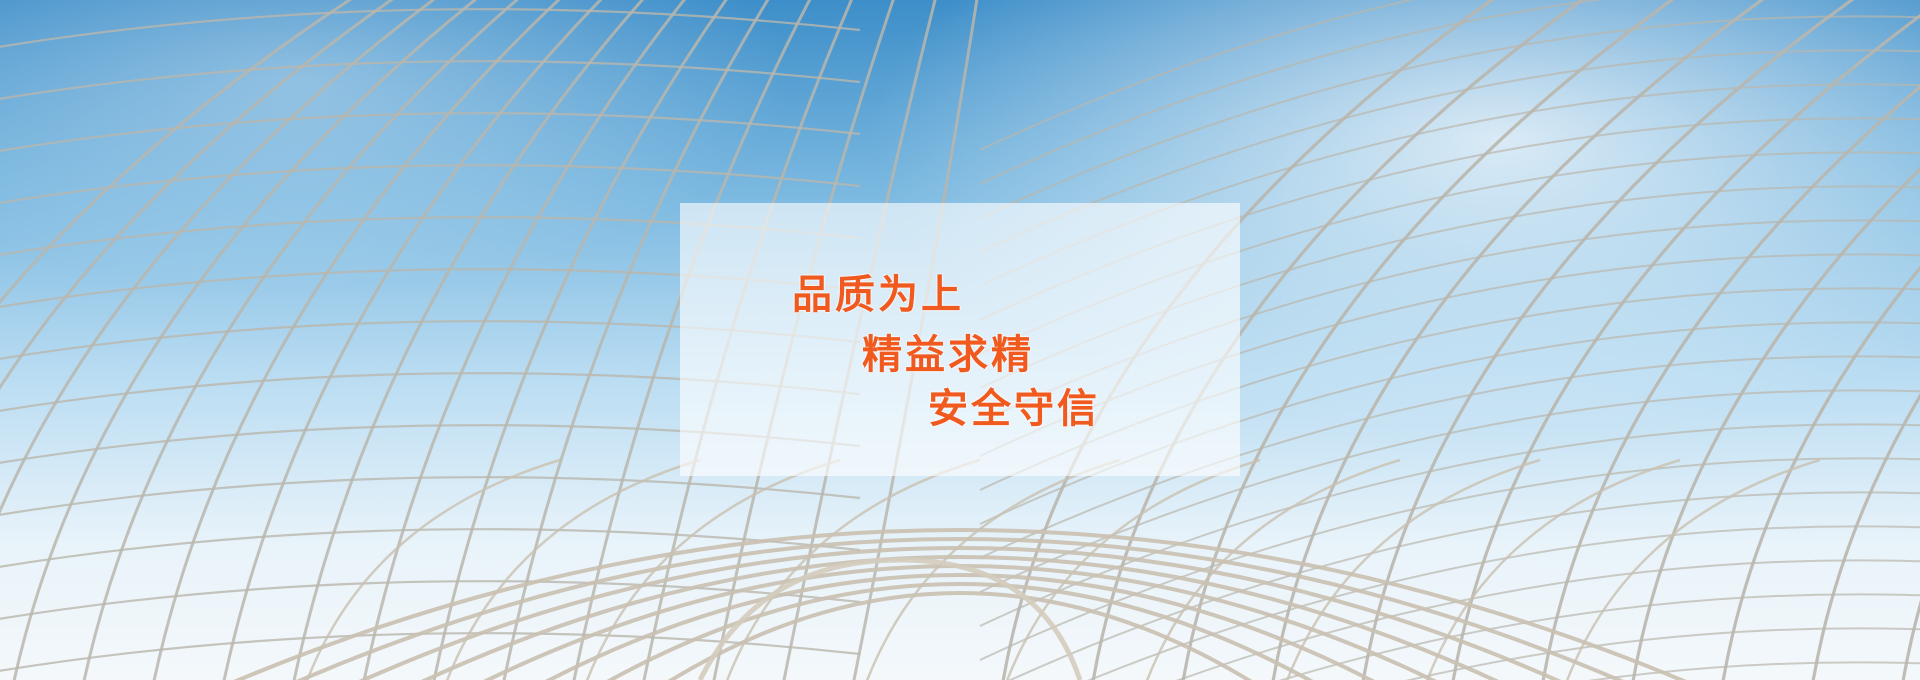 This screenshot has height=680, width=1920. Describe the element at coordinates (878, 295) in the screenshot. I see `slogan-line-quality: 品质为上` at that location.